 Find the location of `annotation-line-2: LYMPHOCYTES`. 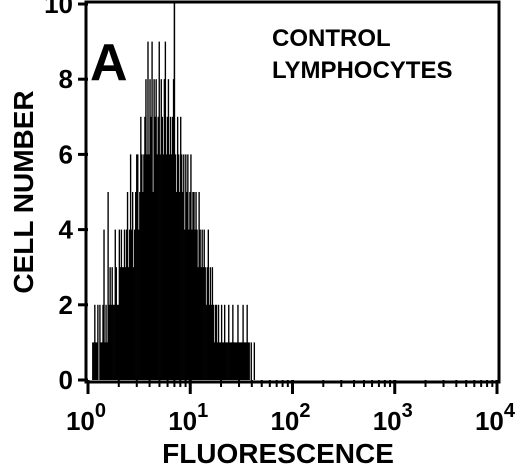

annotation-line-2: LYMPHOCYTES is located at coordinates (362, 70).